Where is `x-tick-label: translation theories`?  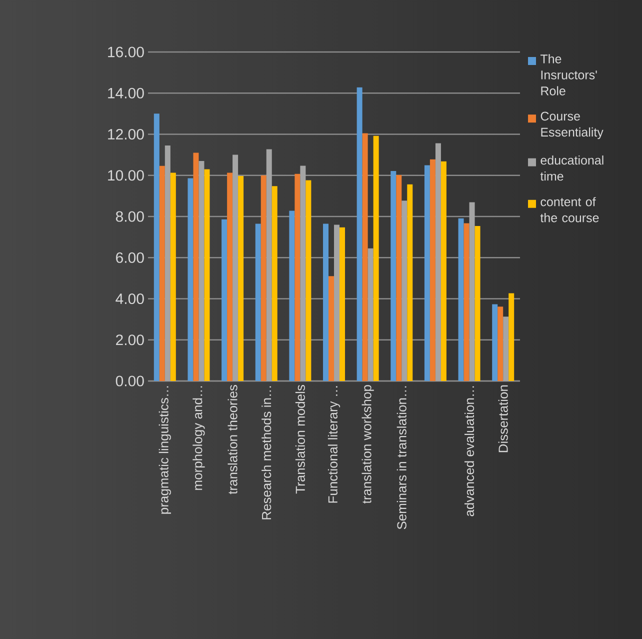
x-tick-label: translation theories is located at coordinates (233, 439).